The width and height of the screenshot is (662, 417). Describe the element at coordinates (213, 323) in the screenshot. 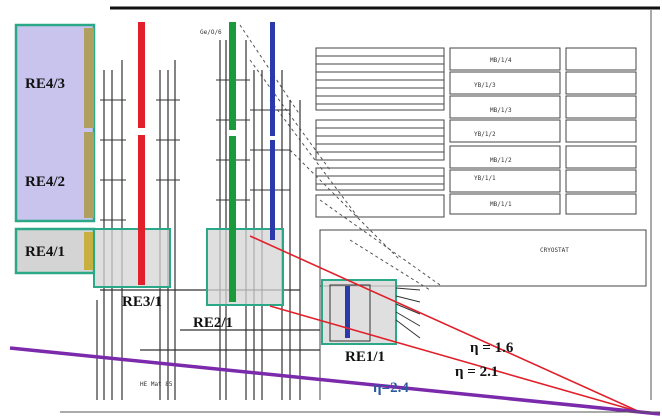

I see `label-re21: RE2/1` at that location.